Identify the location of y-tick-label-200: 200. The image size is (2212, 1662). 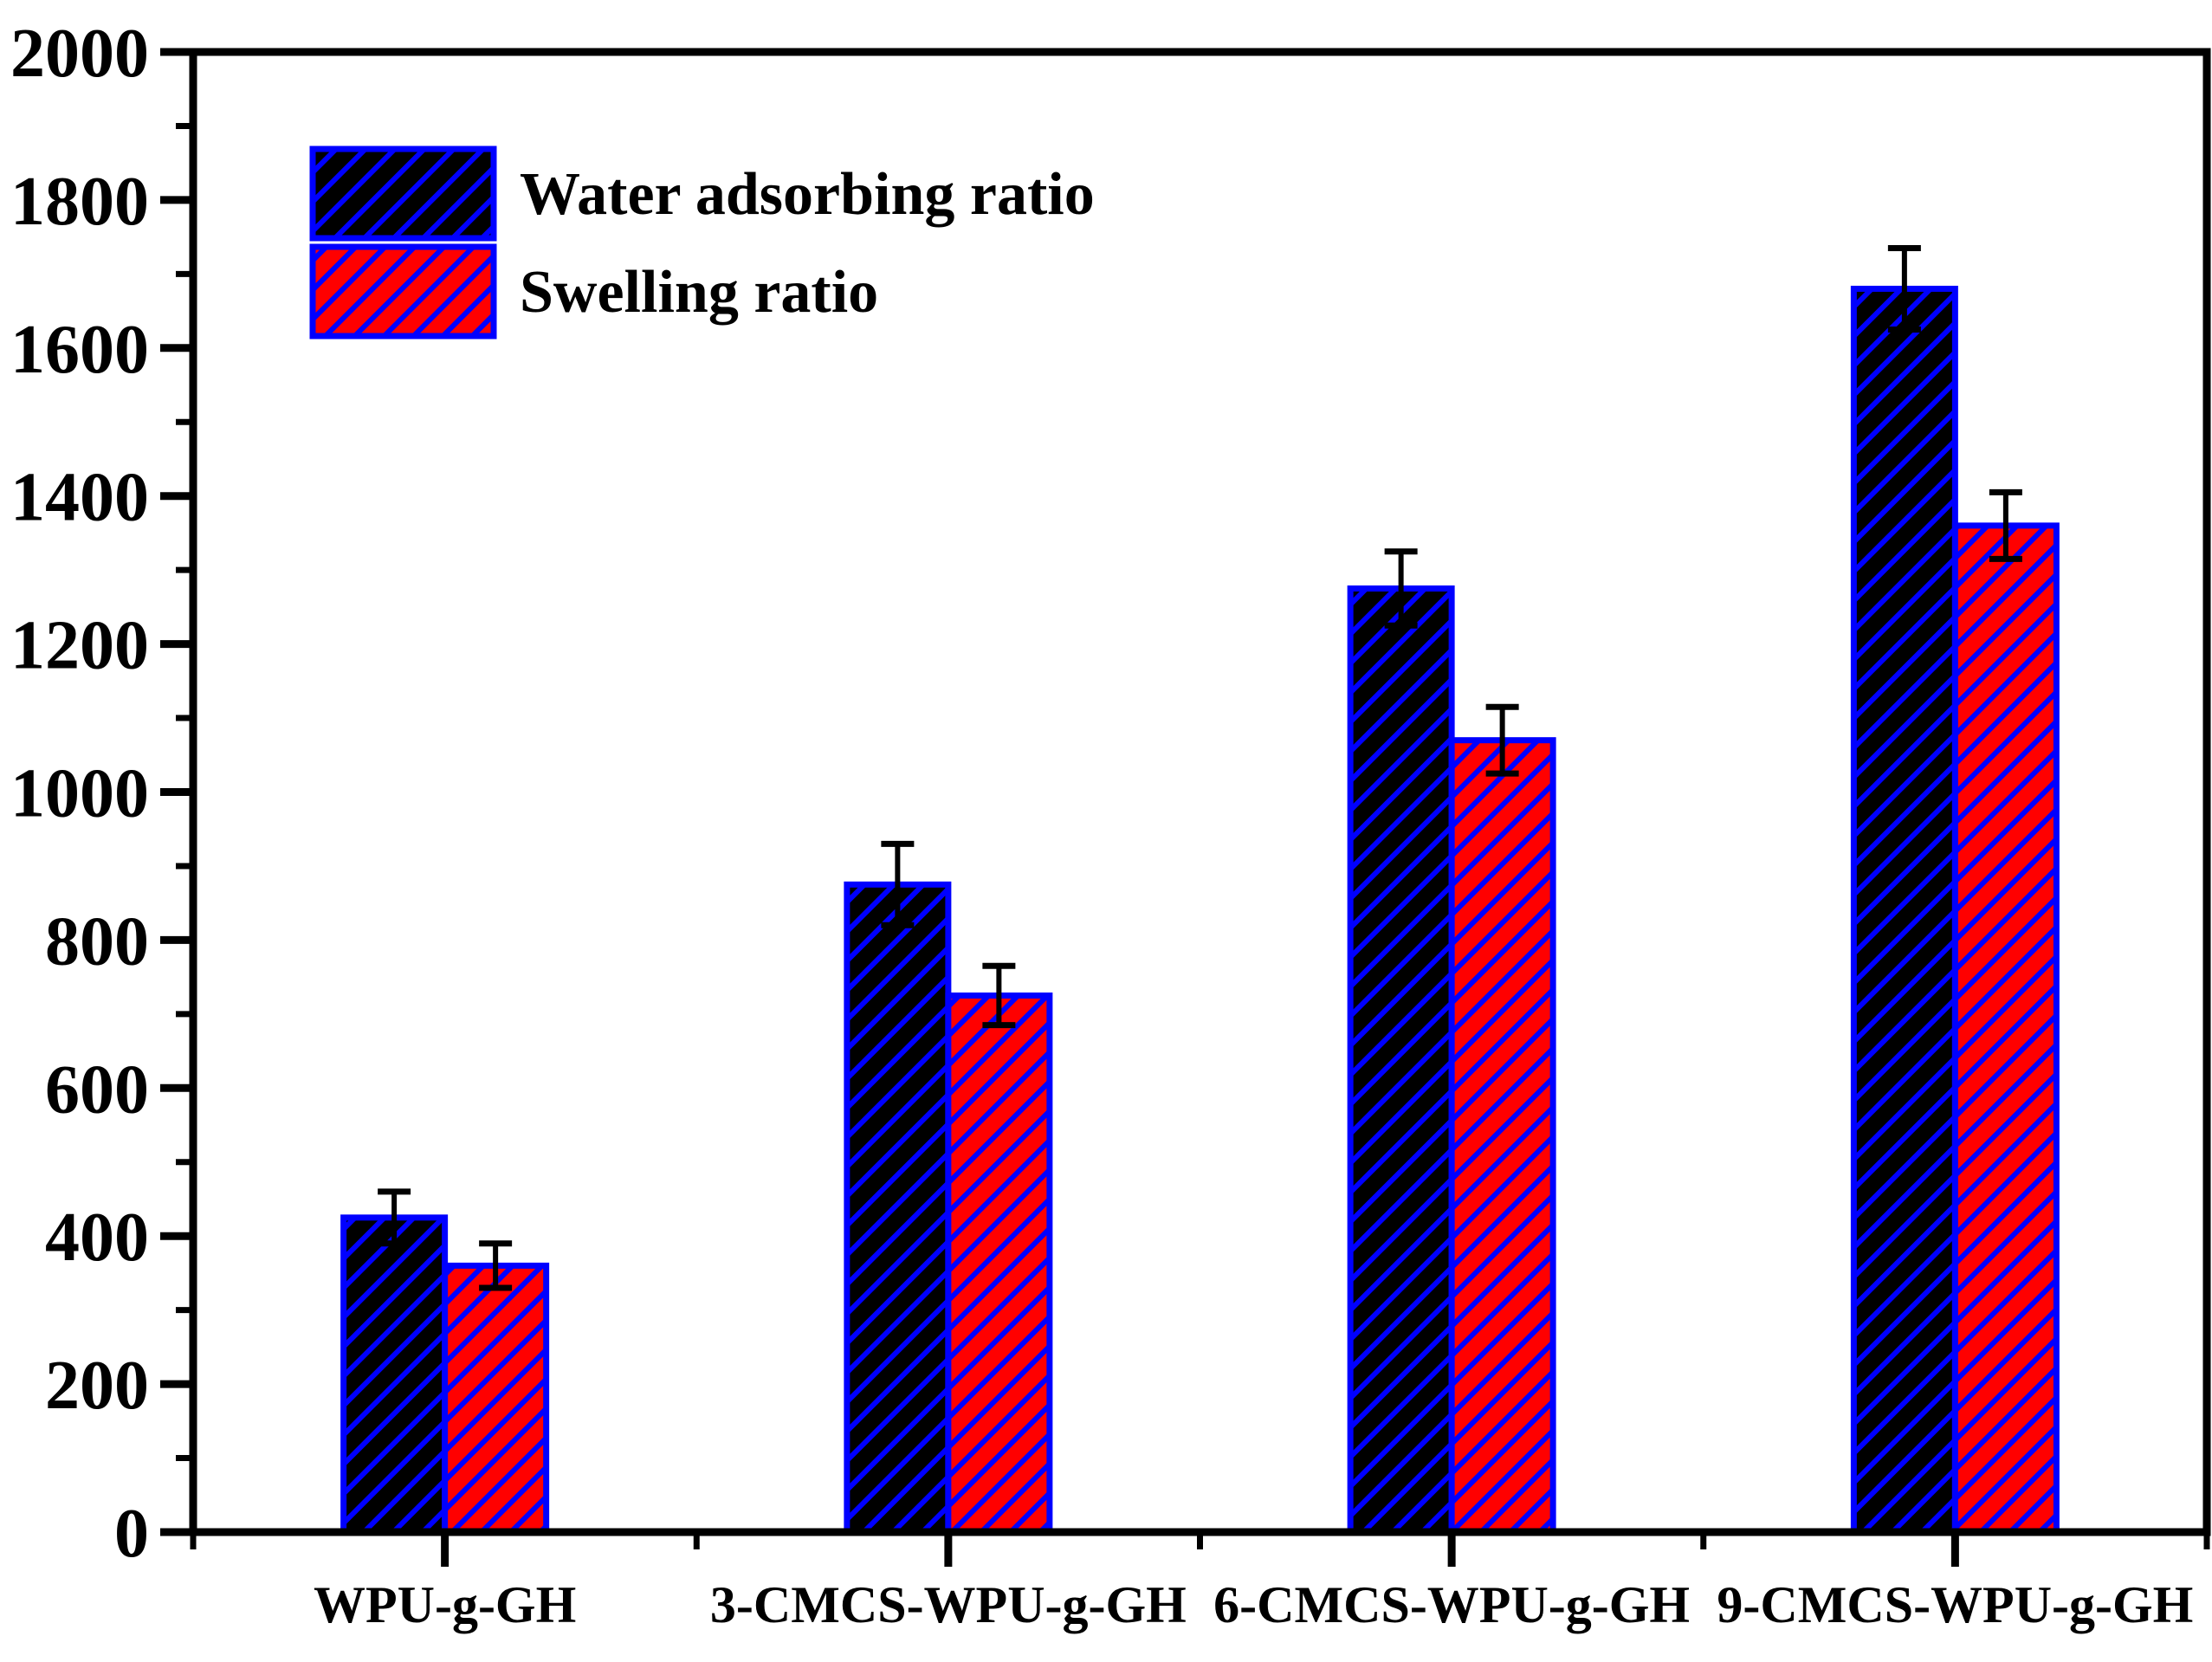
(97, 1386).